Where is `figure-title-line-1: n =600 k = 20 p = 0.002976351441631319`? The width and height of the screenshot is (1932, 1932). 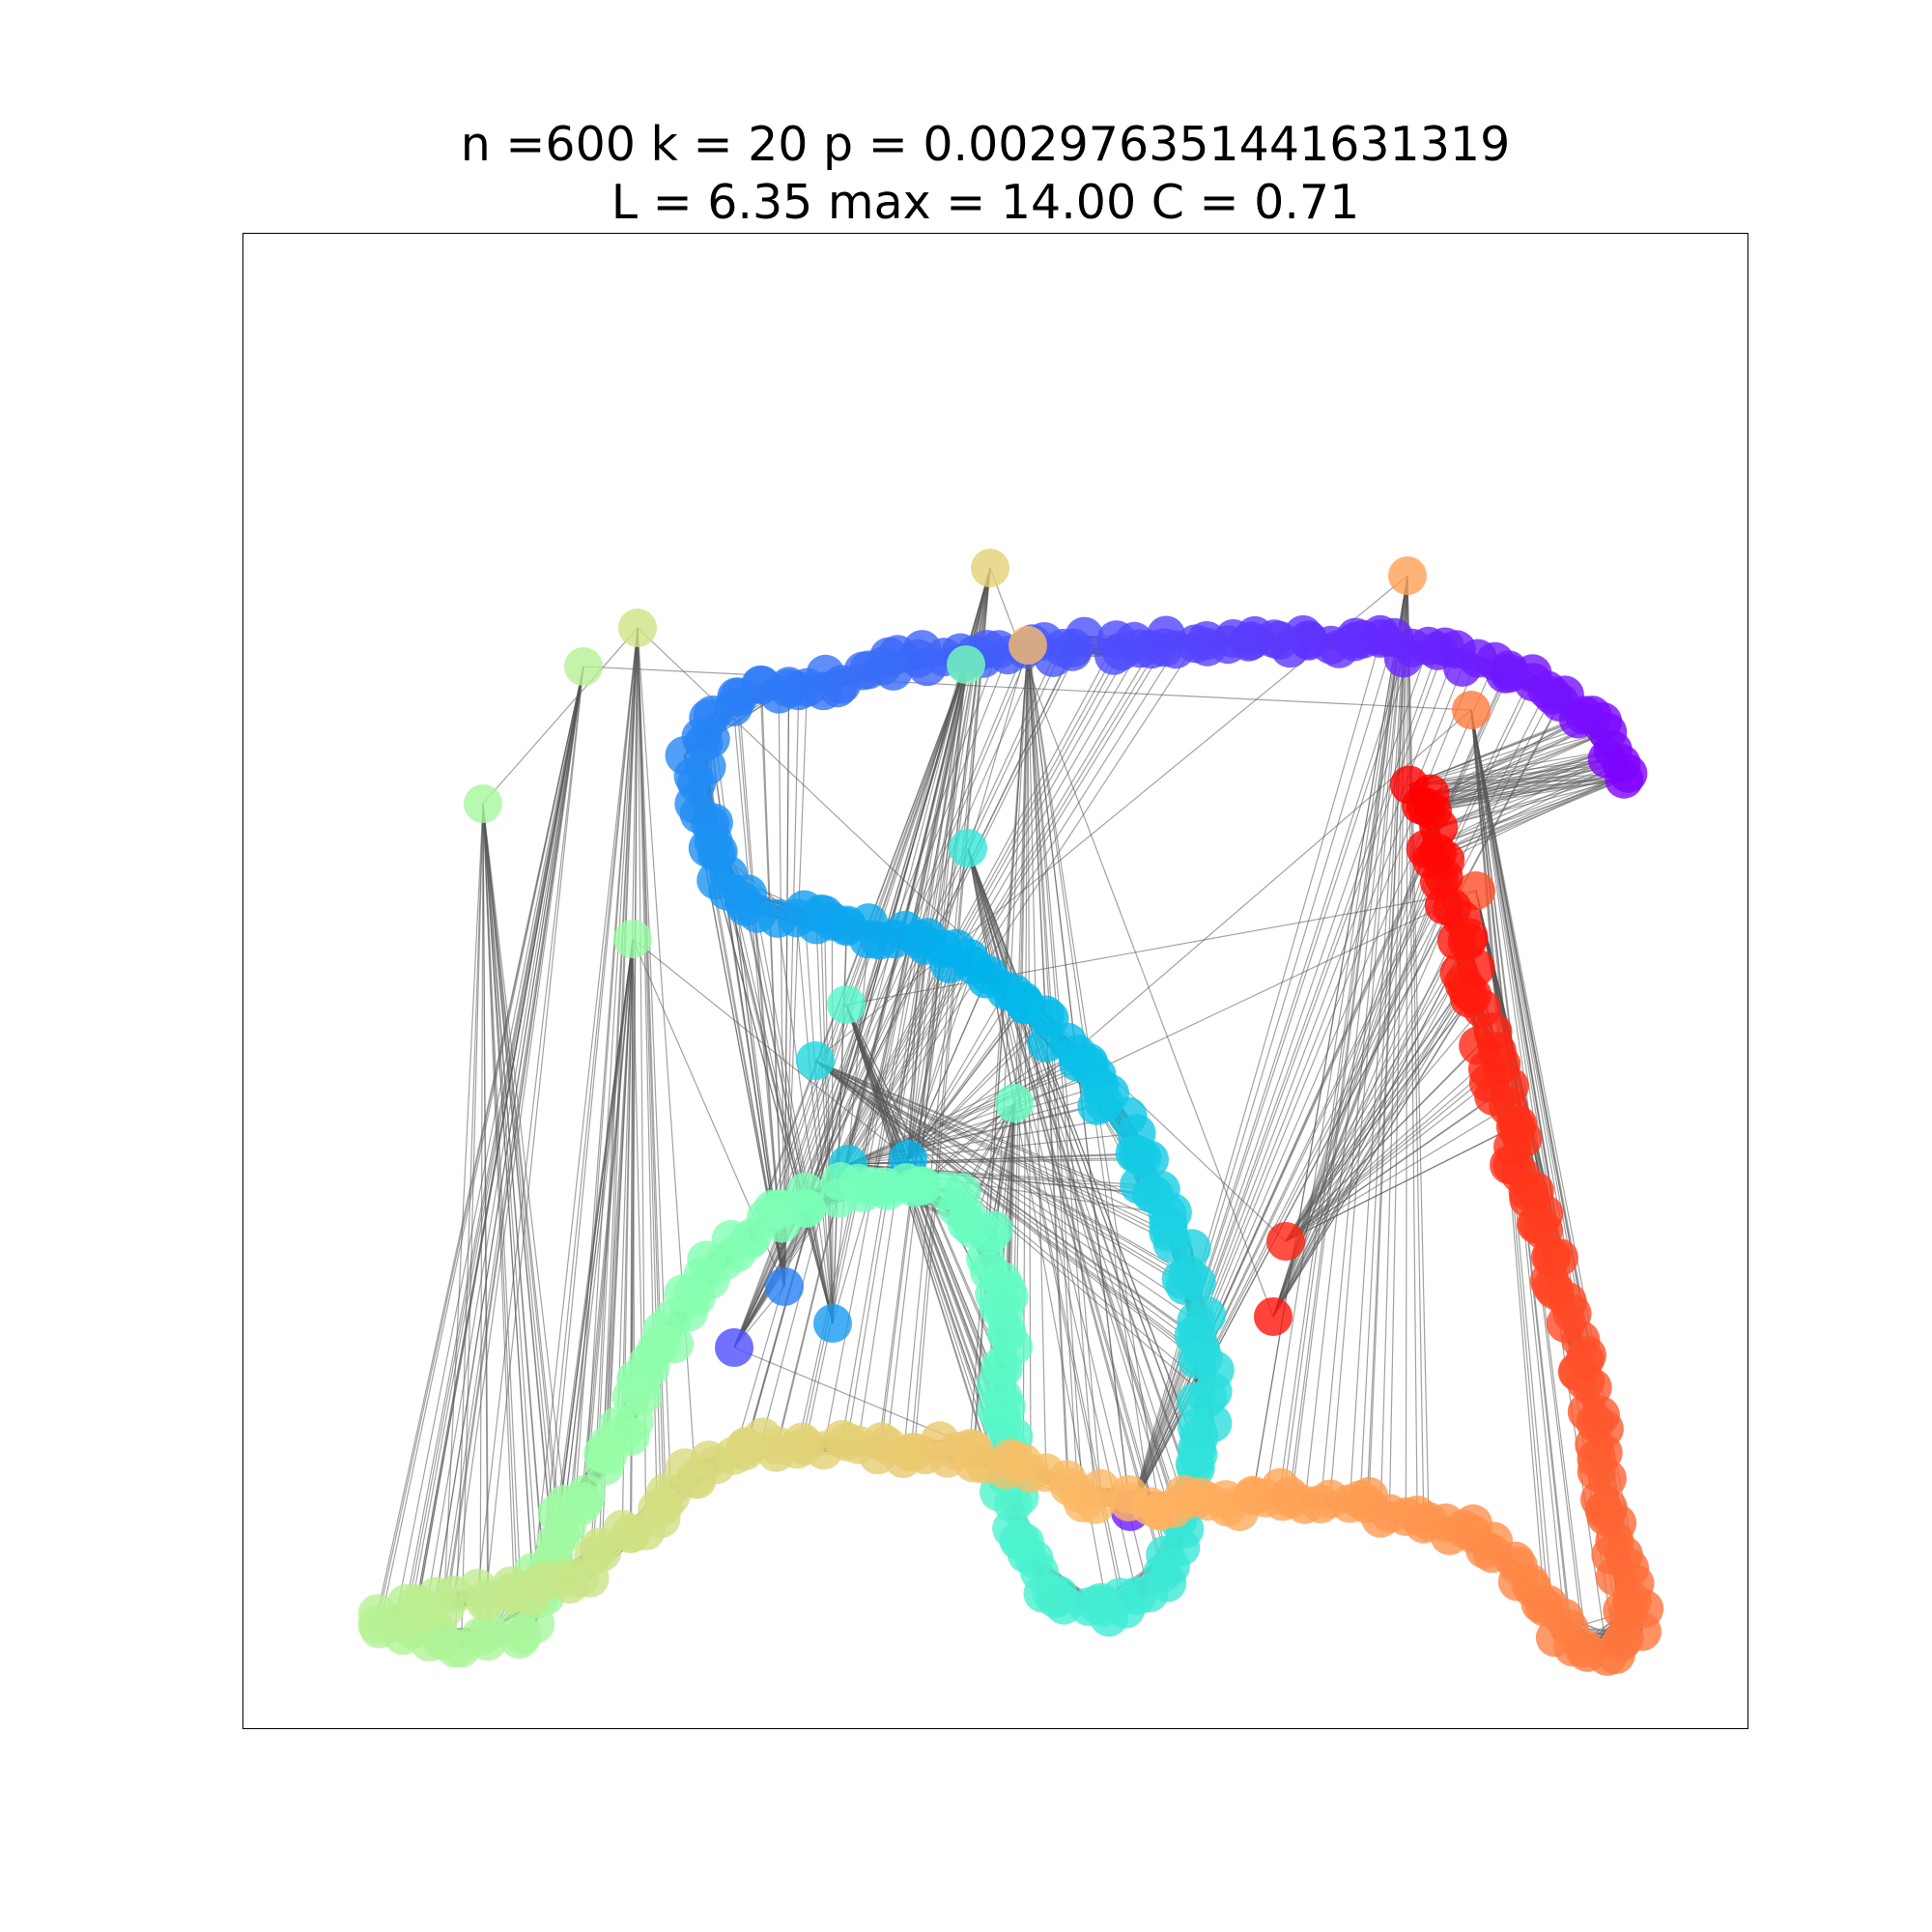 figure-title-line-1: n =600 k = 20 p = 0.002976351441631319 is located at coordinates (985, 144).